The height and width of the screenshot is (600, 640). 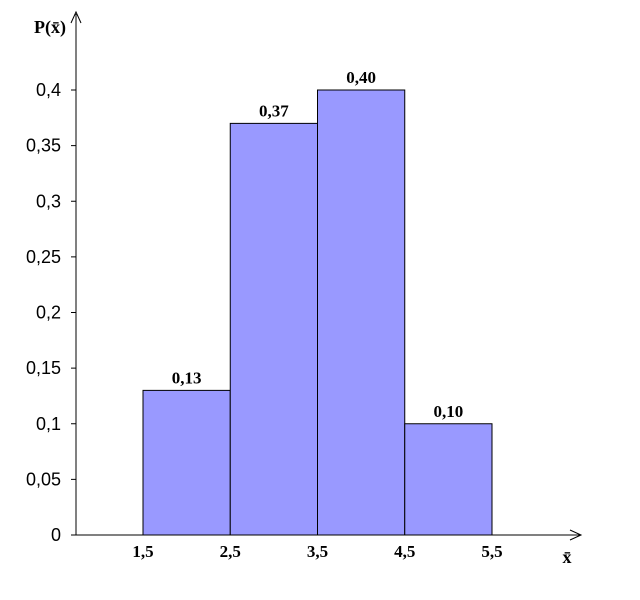 I want to click on y-tick-label-0: 0, so click(x=56, y=535).